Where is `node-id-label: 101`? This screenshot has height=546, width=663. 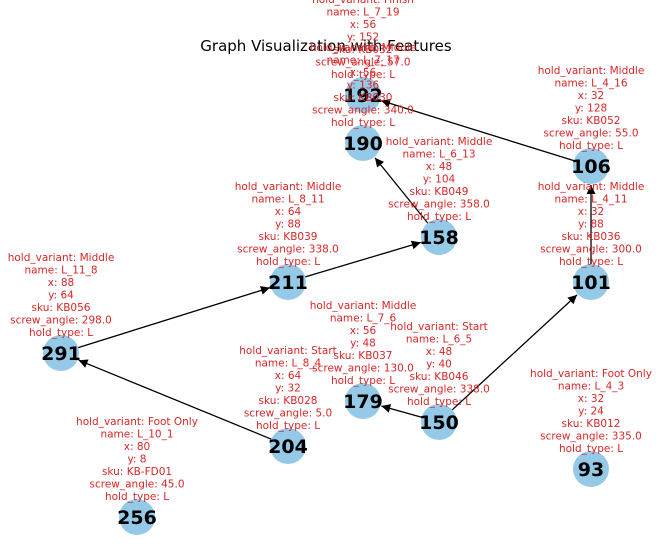 node-id-label: 101 is located at coordinates (591, 283).